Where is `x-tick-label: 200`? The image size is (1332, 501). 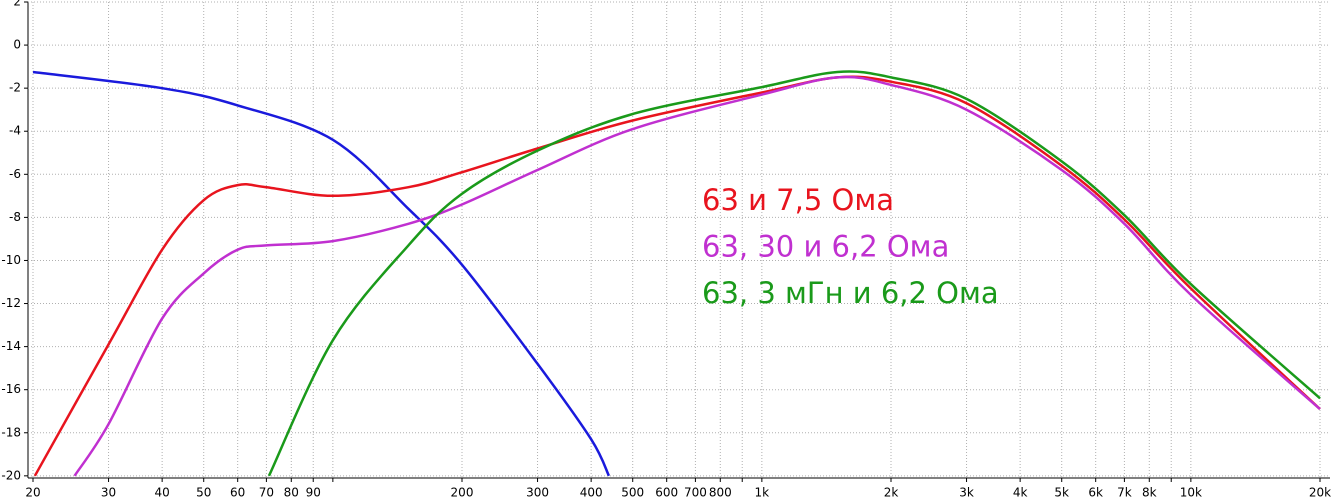
x-tick-label: 200 is located at coordinates (462, 493).